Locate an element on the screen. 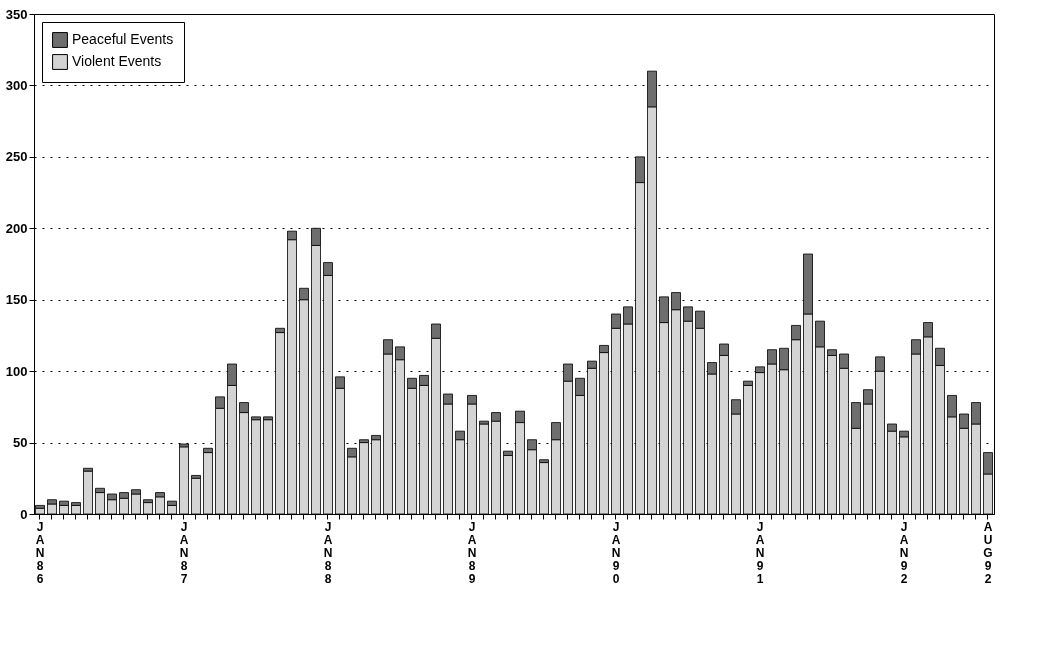 This screenshot has width=1050, height=652. x-tick-label: JAN 88 is located at coordinates (328, 552).